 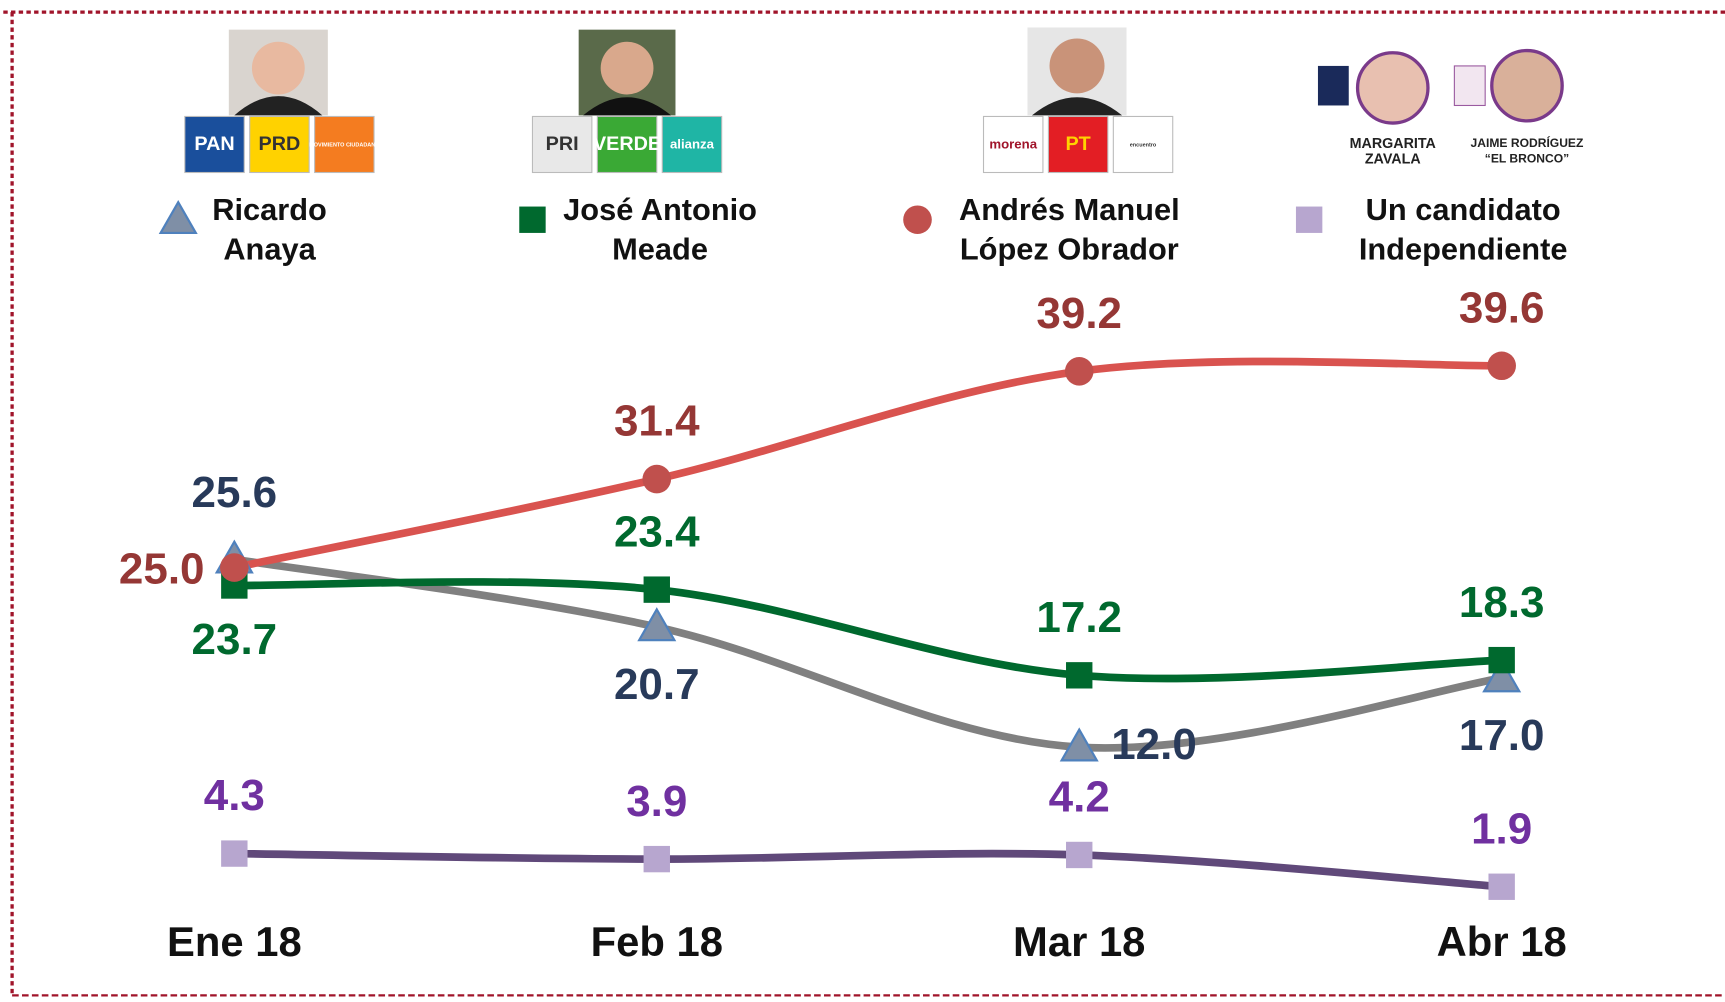 What do you see at coordinates (1502, 735) in the screenshot?
I see `data-label: 17.0` at bounding box center [1502, 735].